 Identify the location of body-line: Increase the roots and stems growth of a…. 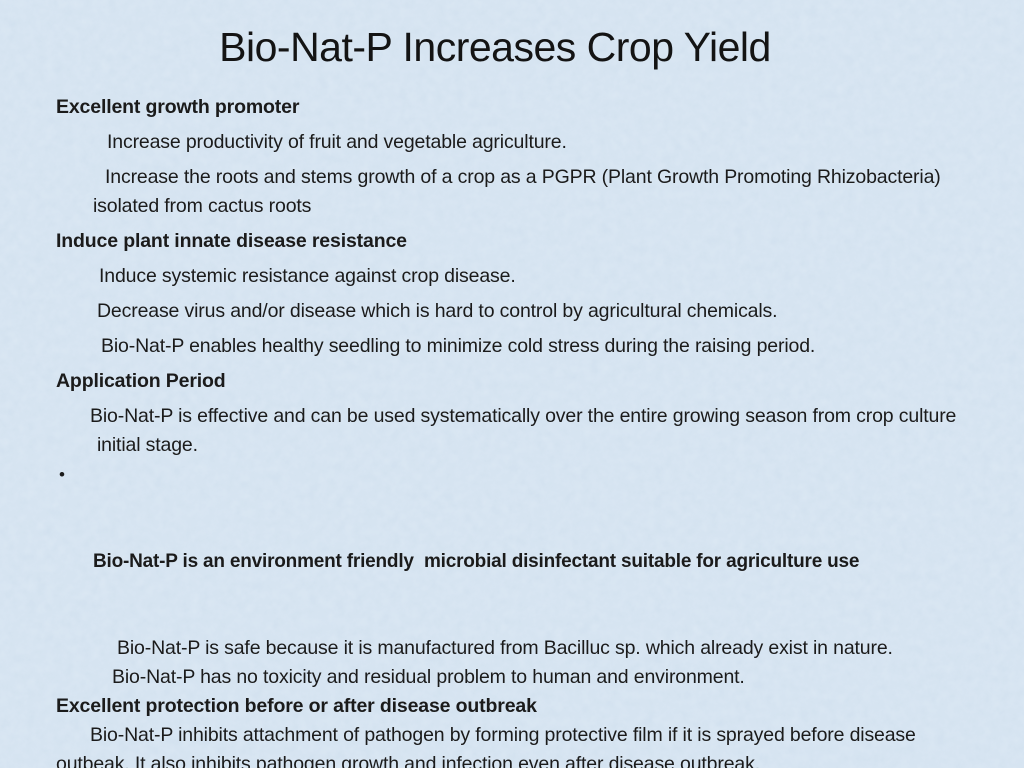
(519, 191).